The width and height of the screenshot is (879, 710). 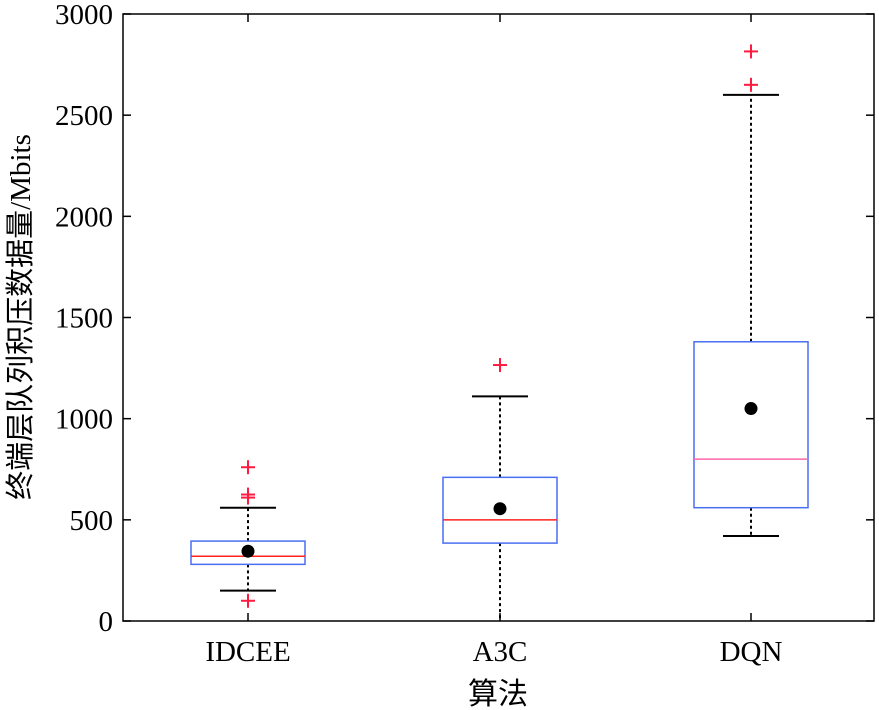 I want to click on y-tick-label: 1500, so click(x=84, y=319).